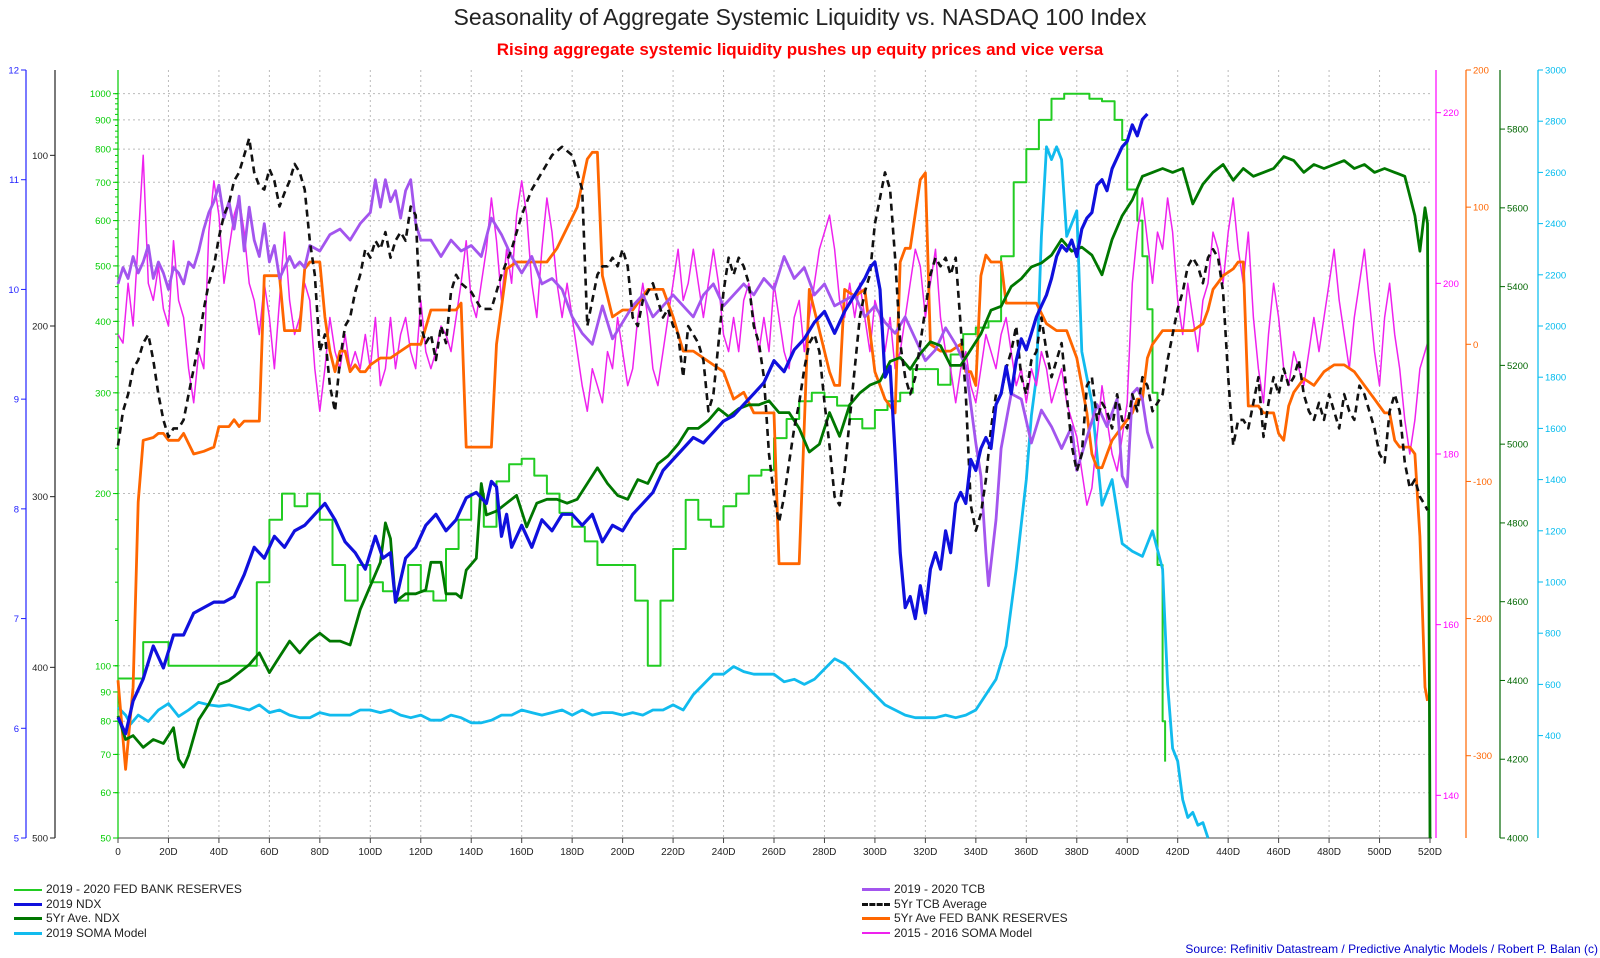  What do you see at coordinates (940, 903) in the screenshot?
I see `legend-label: 5Yr TCB Average` at bounding box center [940, 903].